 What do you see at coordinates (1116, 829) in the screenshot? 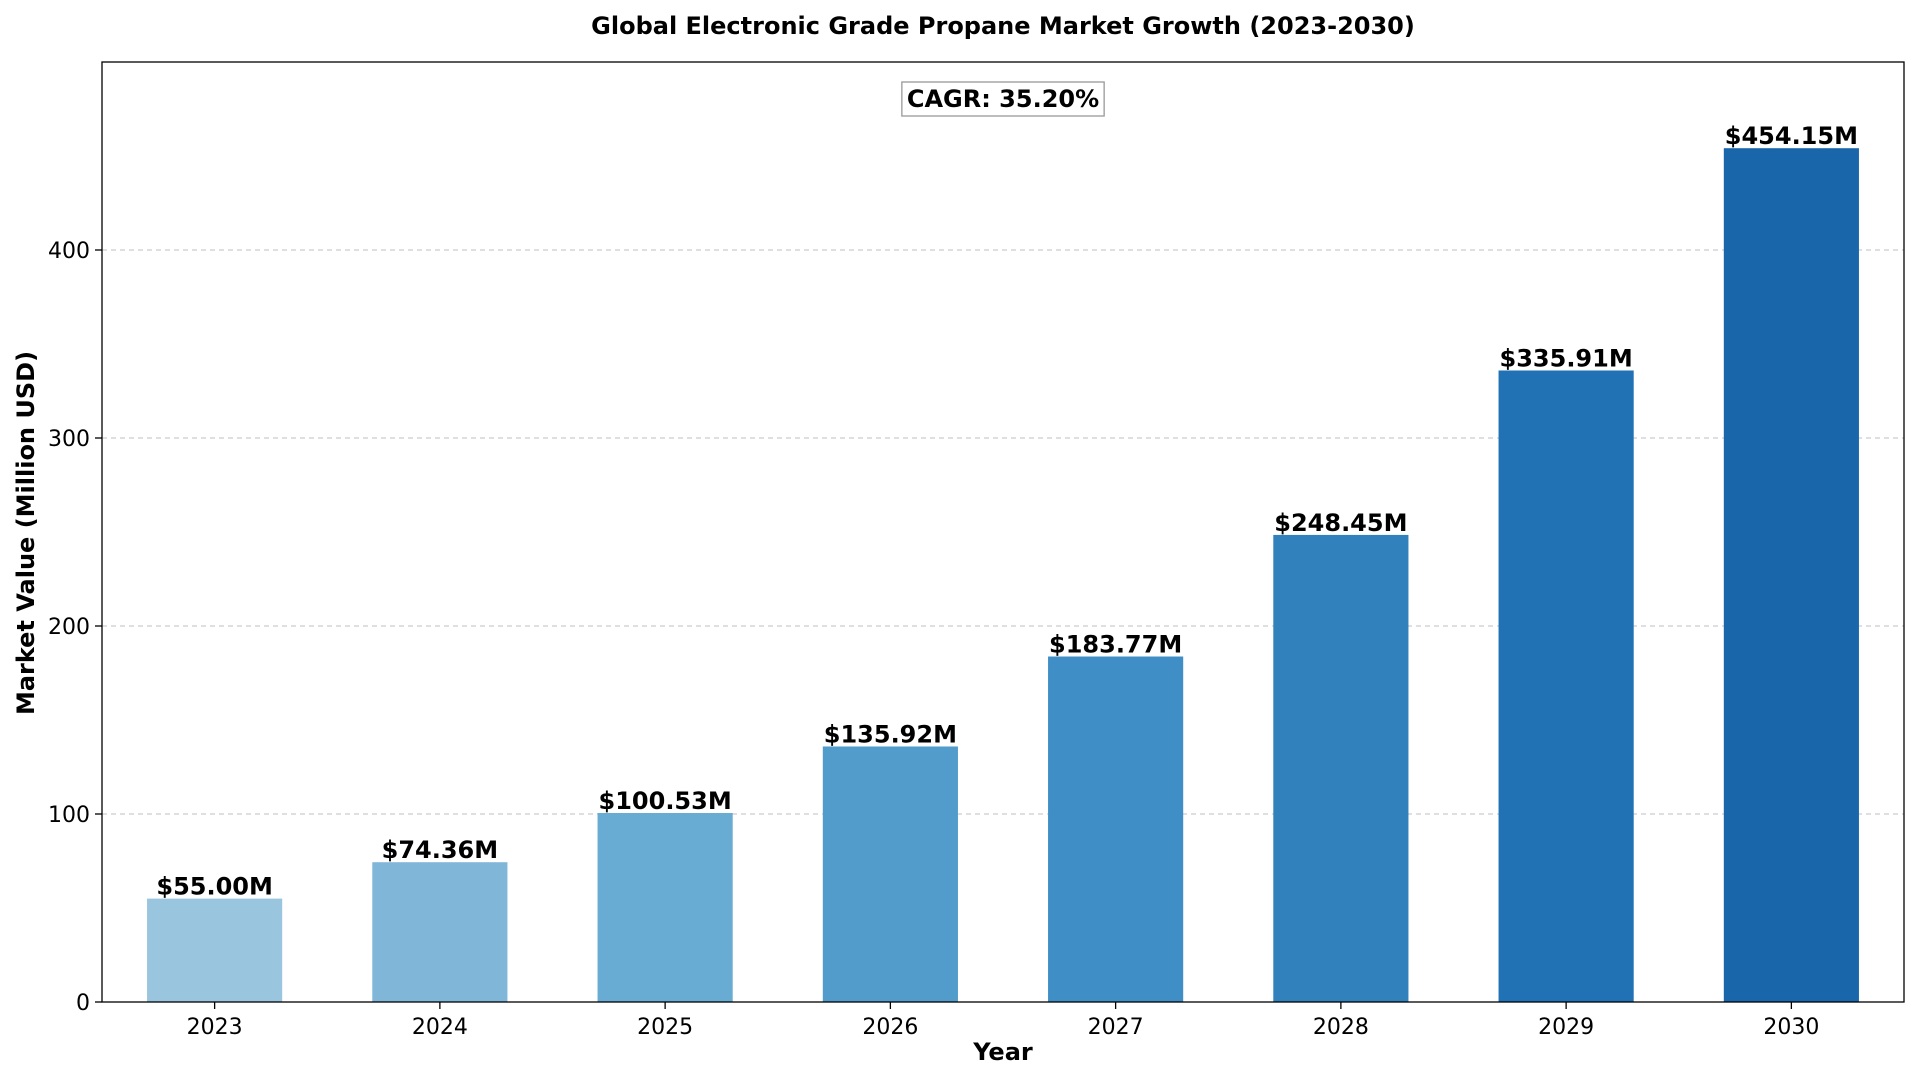
I see `bar-2027` at bounding box center [1116, 829].